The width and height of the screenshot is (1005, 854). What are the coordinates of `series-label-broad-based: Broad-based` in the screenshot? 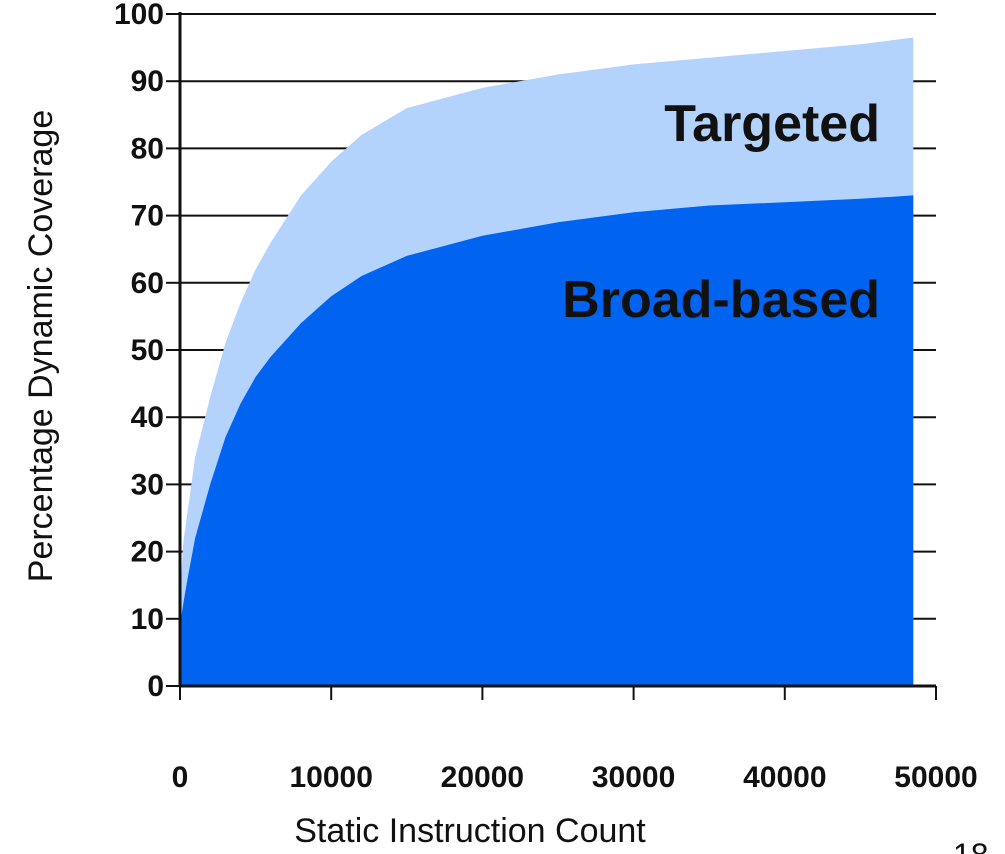 It's located at (721, 300).